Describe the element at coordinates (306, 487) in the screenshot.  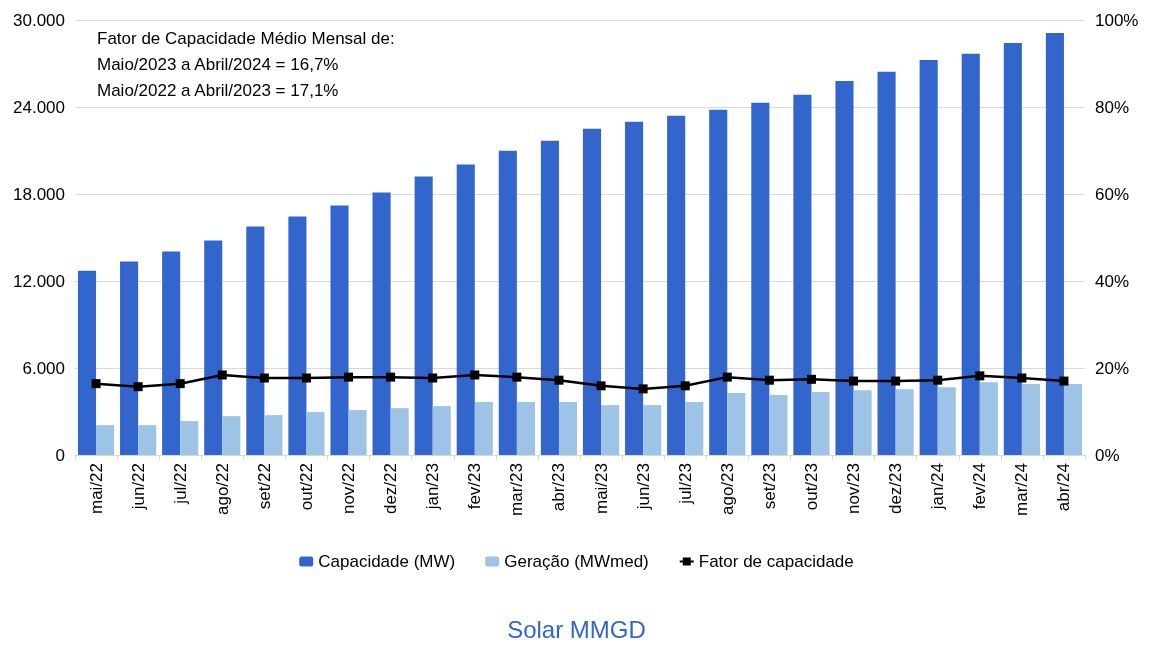
I see `x-tick-label: out/22` at that location.